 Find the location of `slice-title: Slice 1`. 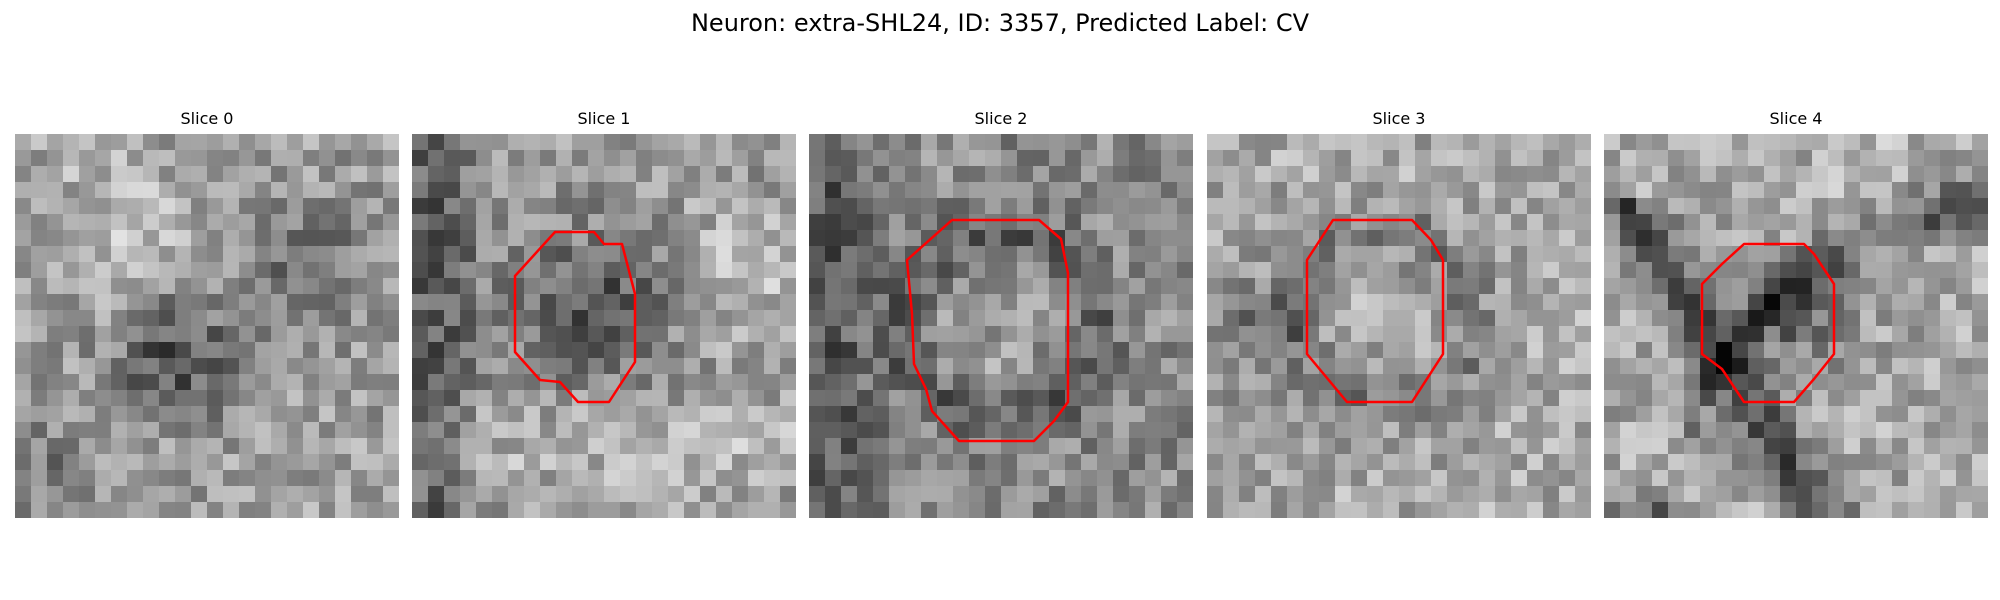

slice-title: Slice 1 is located at coordinates (604, 118).